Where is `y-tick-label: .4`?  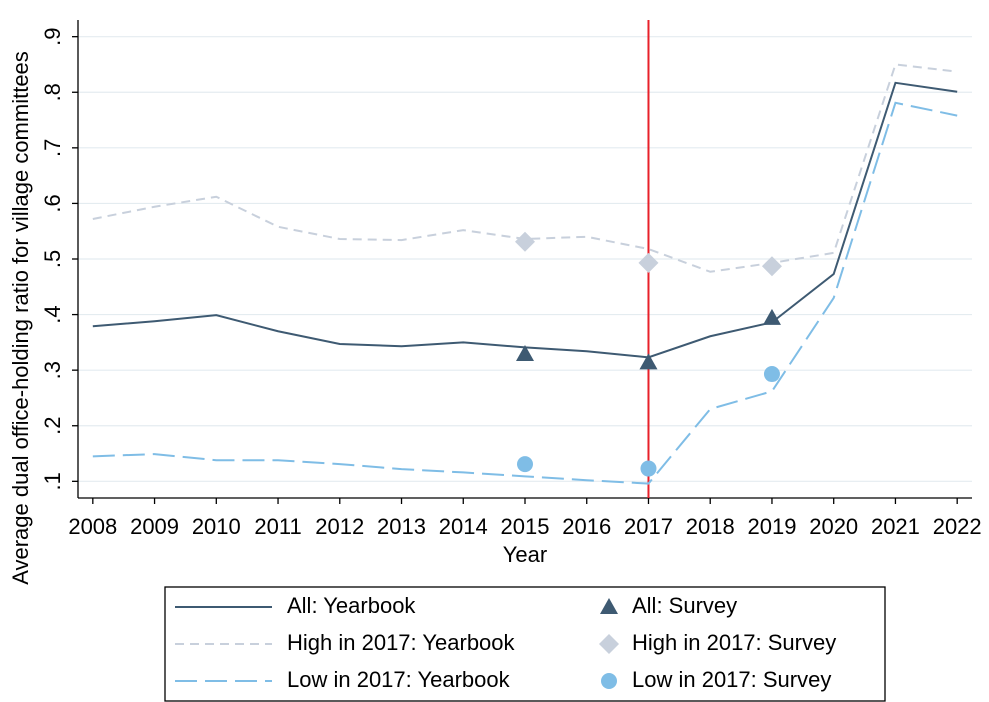
y-tick-label: .4 is located at coordinates (52, 314).